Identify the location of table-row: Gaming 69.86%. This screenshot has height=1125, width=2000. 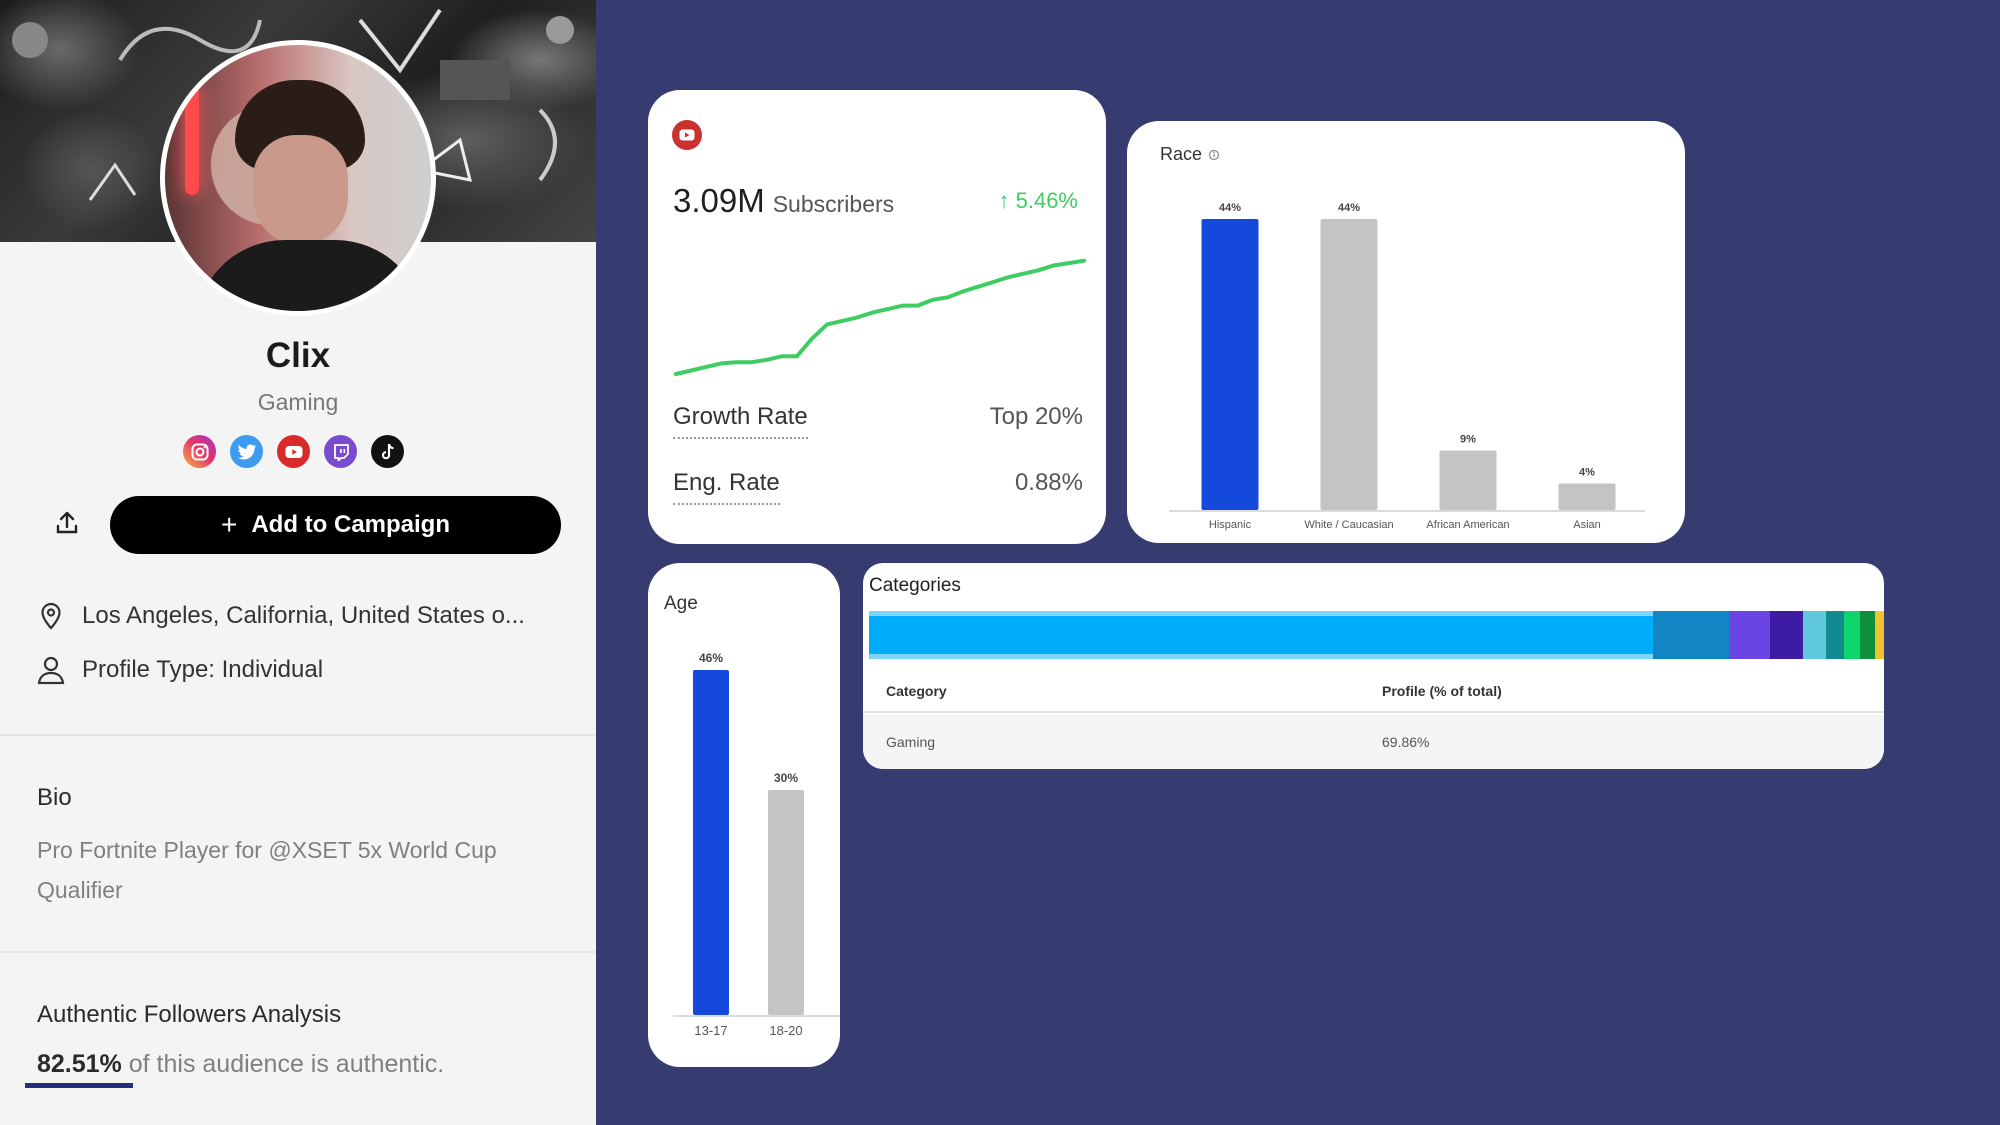
(1373, 742).